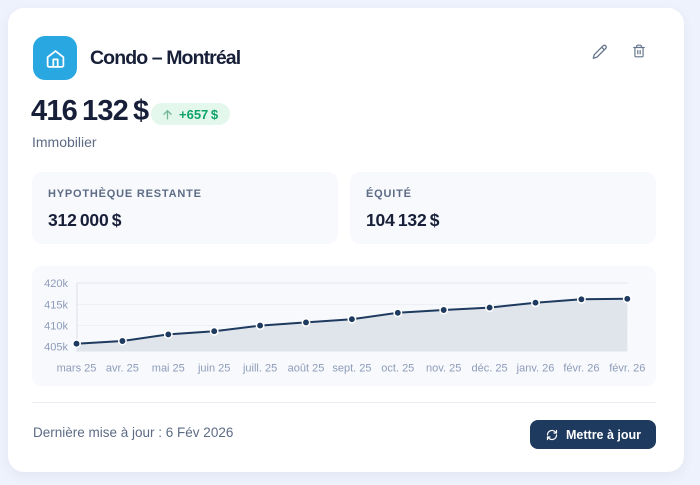 The image size is (700, 485). I want to click on svg-text: juill. 25, so click(259, 369).